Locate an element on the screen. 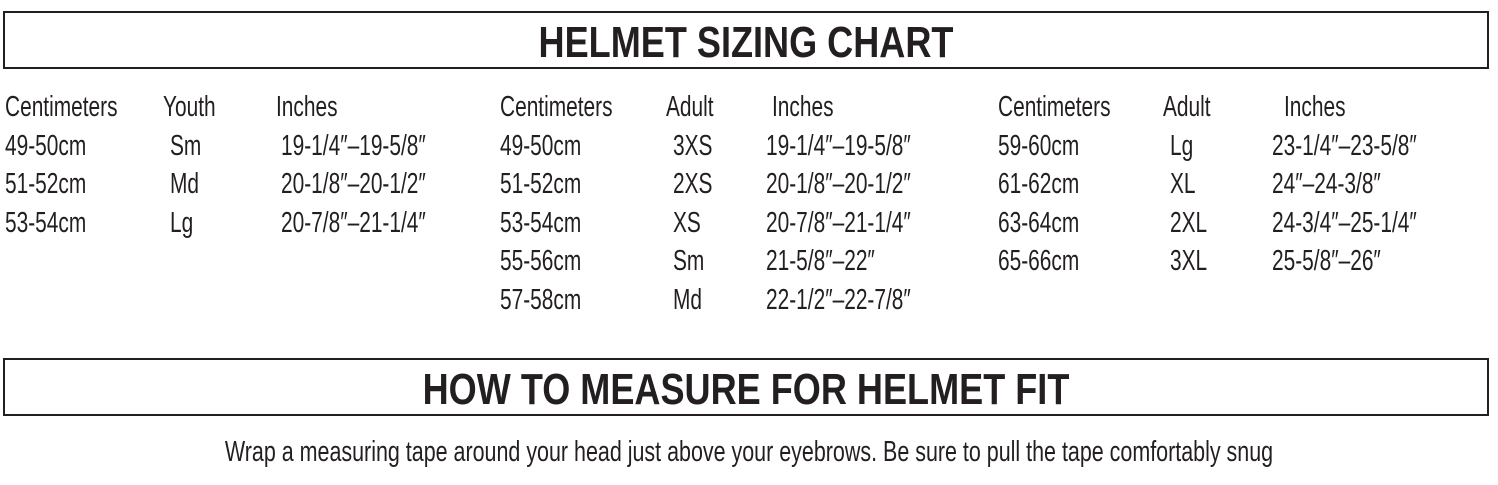 The image size is (1498, 485). table-cell-size: 3XL is located at coordinates (1189, 261).